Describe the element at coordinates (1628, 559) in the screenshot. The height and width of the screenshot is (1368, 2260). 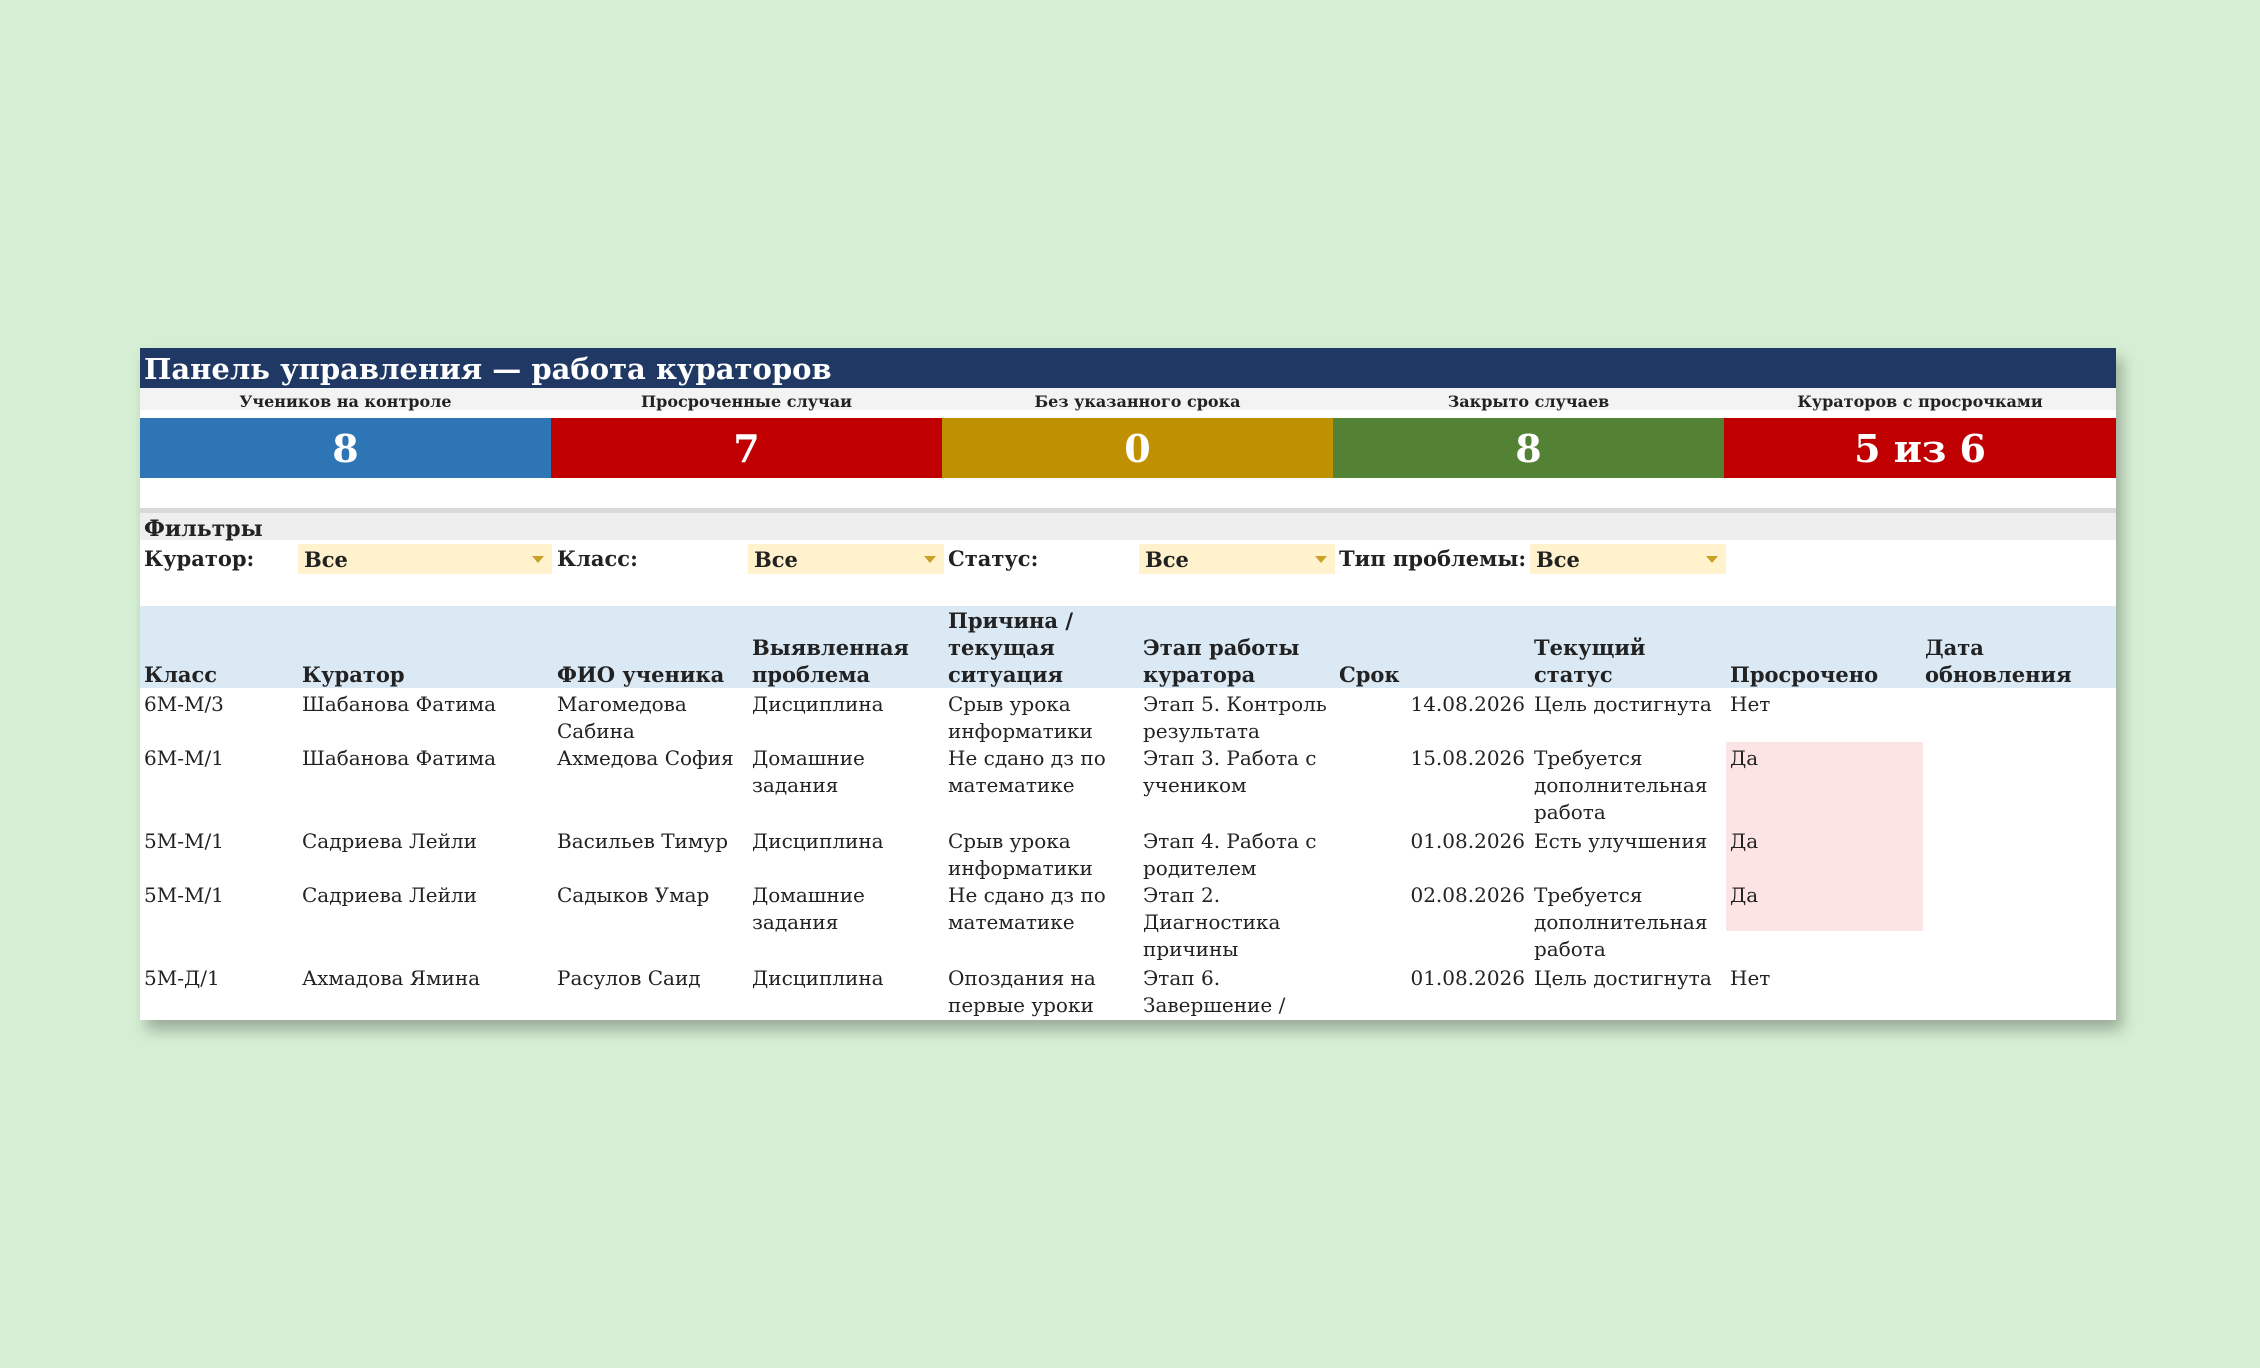
I see `filter-select-problem-type: Все` at that location.